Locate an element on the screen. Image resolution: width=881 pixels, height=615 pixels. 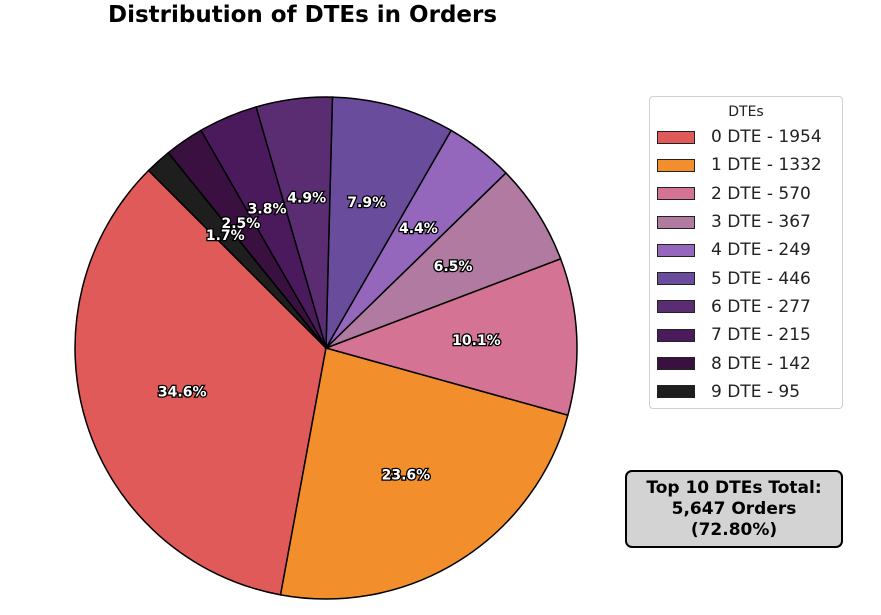
pie-pct-label-4: 4.4% is located at coordinates (418, 229).